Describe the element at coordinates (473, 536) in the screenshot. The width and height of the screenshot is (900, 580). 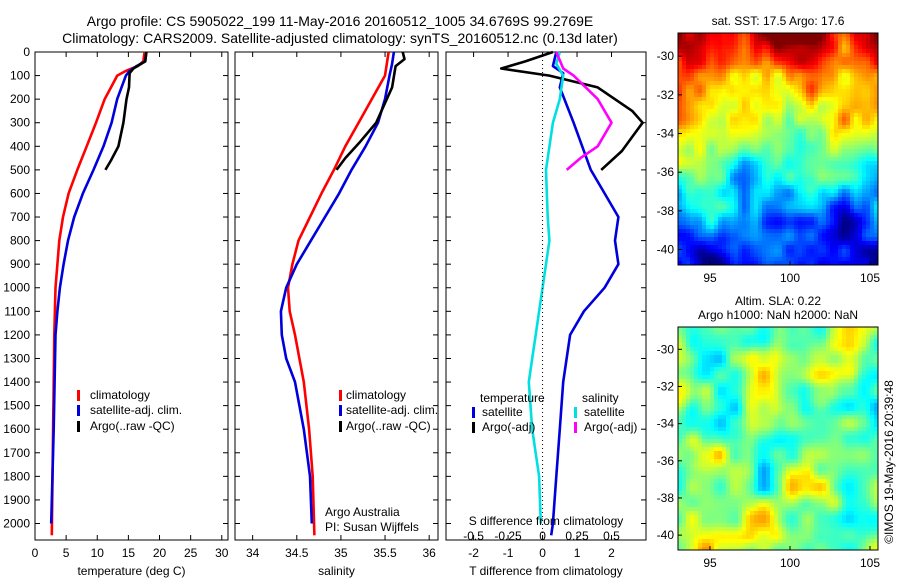
I see `difference-x2tick-label: -0.5` at that location.